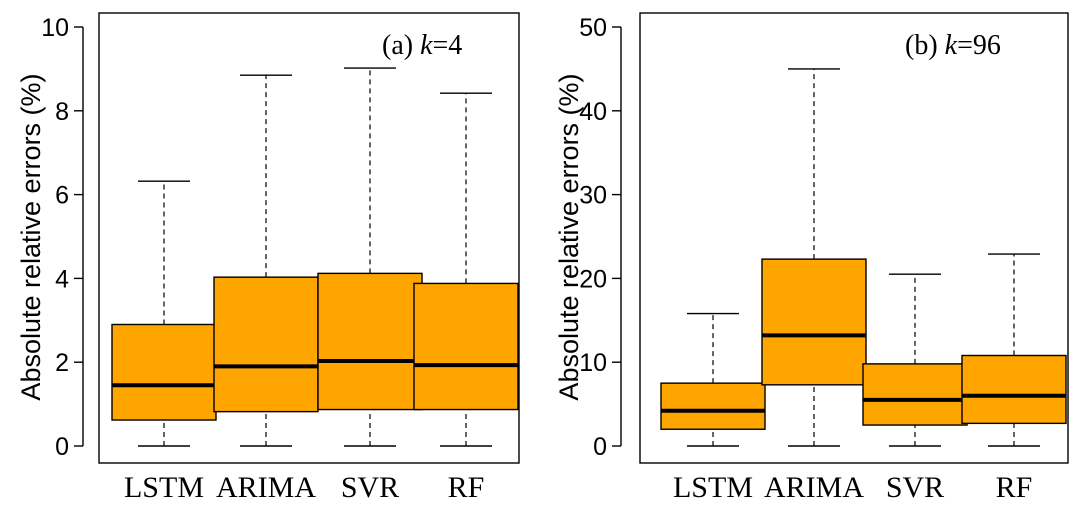 The image size is (1074, 505). What do you see at coordinates (593, 28) in the screenshot?
I see `y-tick-label: 50` at bounding box center [593, 28].